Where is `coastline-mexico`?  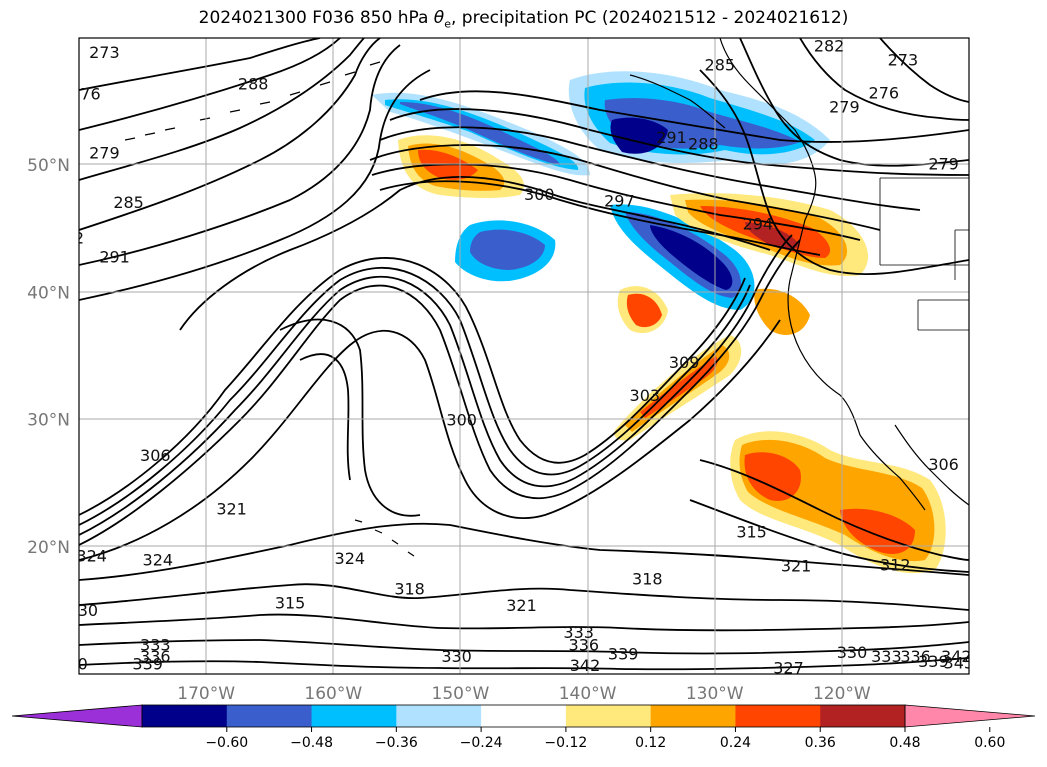
coastline-mexico is located at coordinates (931, 465).